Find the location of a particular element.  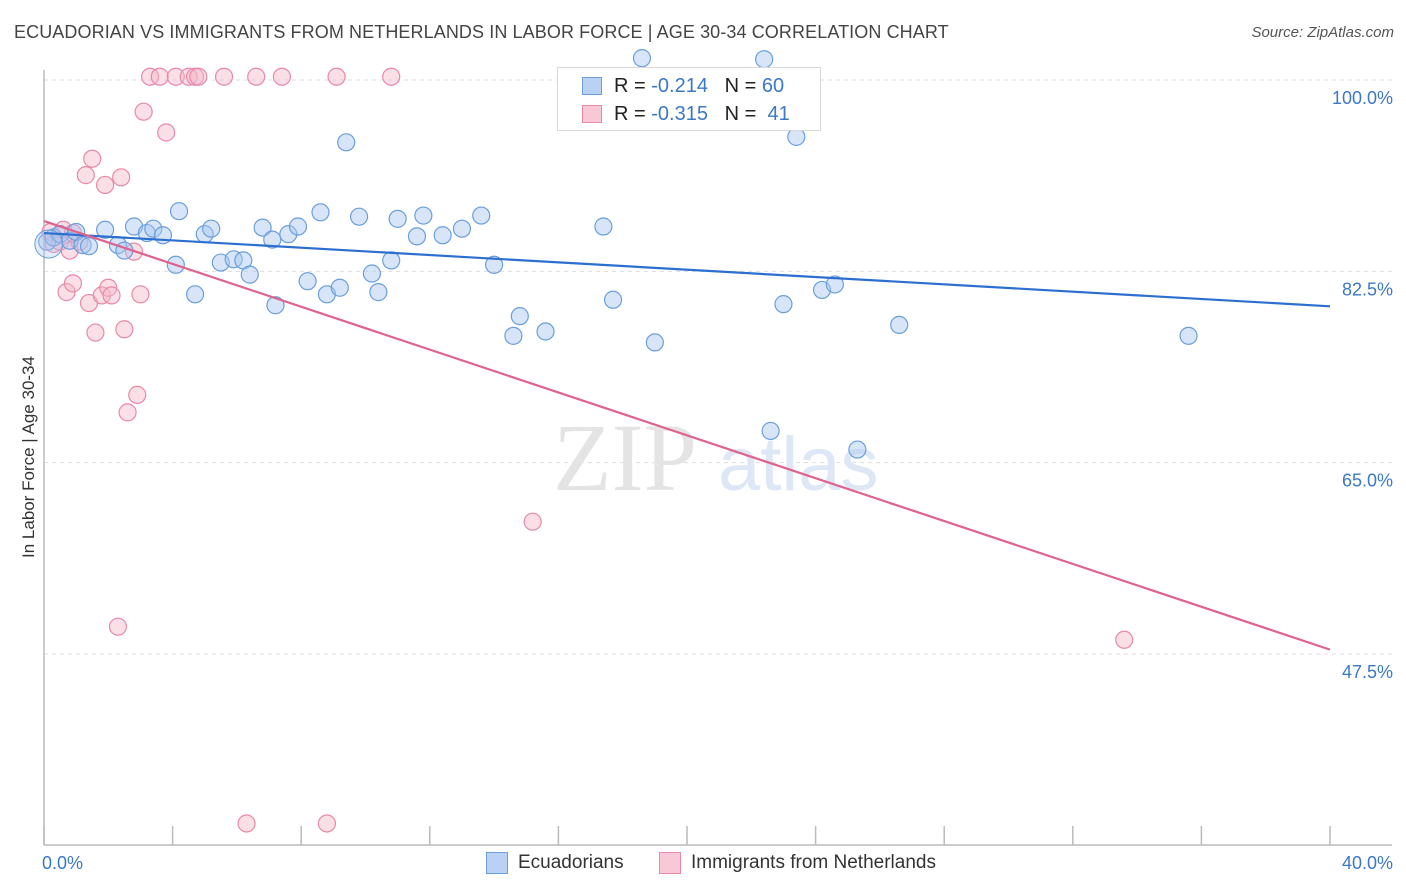

watermark: ZIP atlas is located at coordinates (716, 457).